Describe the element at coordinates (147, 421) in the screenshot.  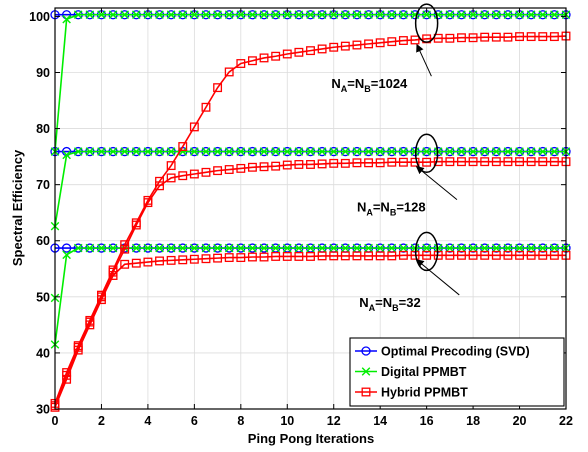
I see `x-tick-label: 4` at that location.